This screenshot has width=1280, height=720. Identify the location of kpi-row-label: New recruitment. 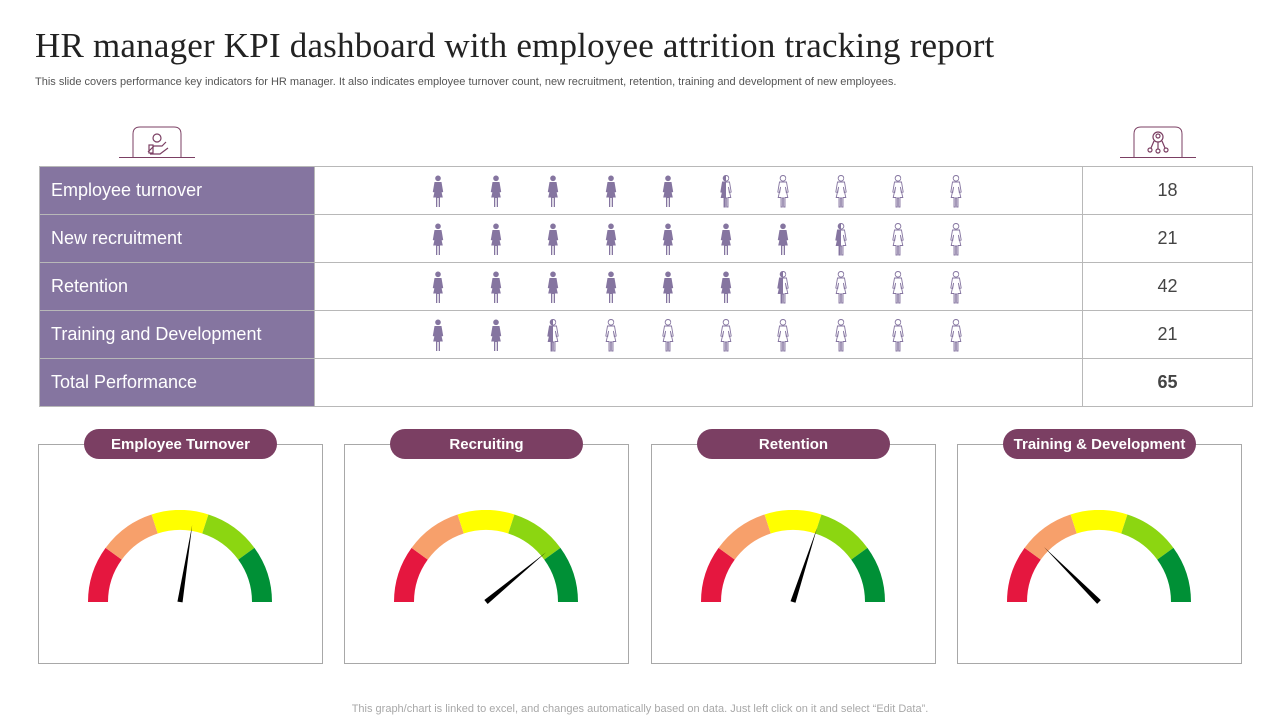
(177, 238).